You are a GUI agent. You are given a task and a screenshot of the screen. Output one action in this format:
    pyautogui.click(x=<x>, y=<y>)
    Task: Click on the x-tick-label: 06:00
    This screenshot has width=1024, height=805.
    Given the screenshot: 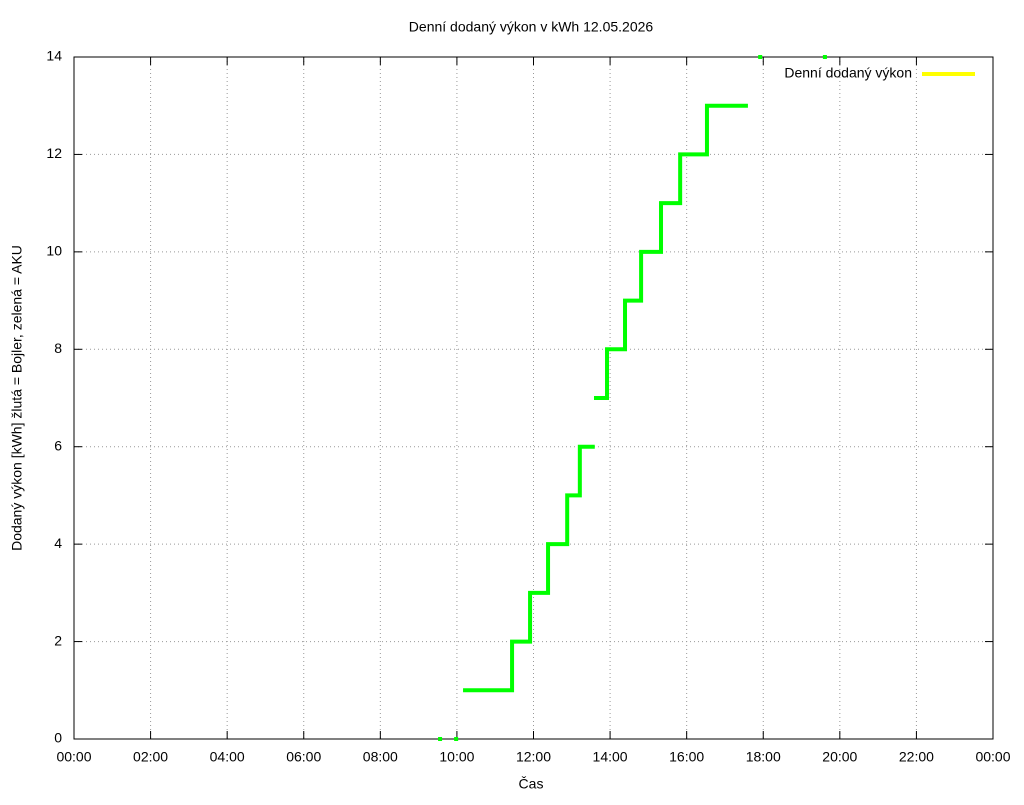 What is the action you would take?
    pyautogui.click(x=303, y=757)
    